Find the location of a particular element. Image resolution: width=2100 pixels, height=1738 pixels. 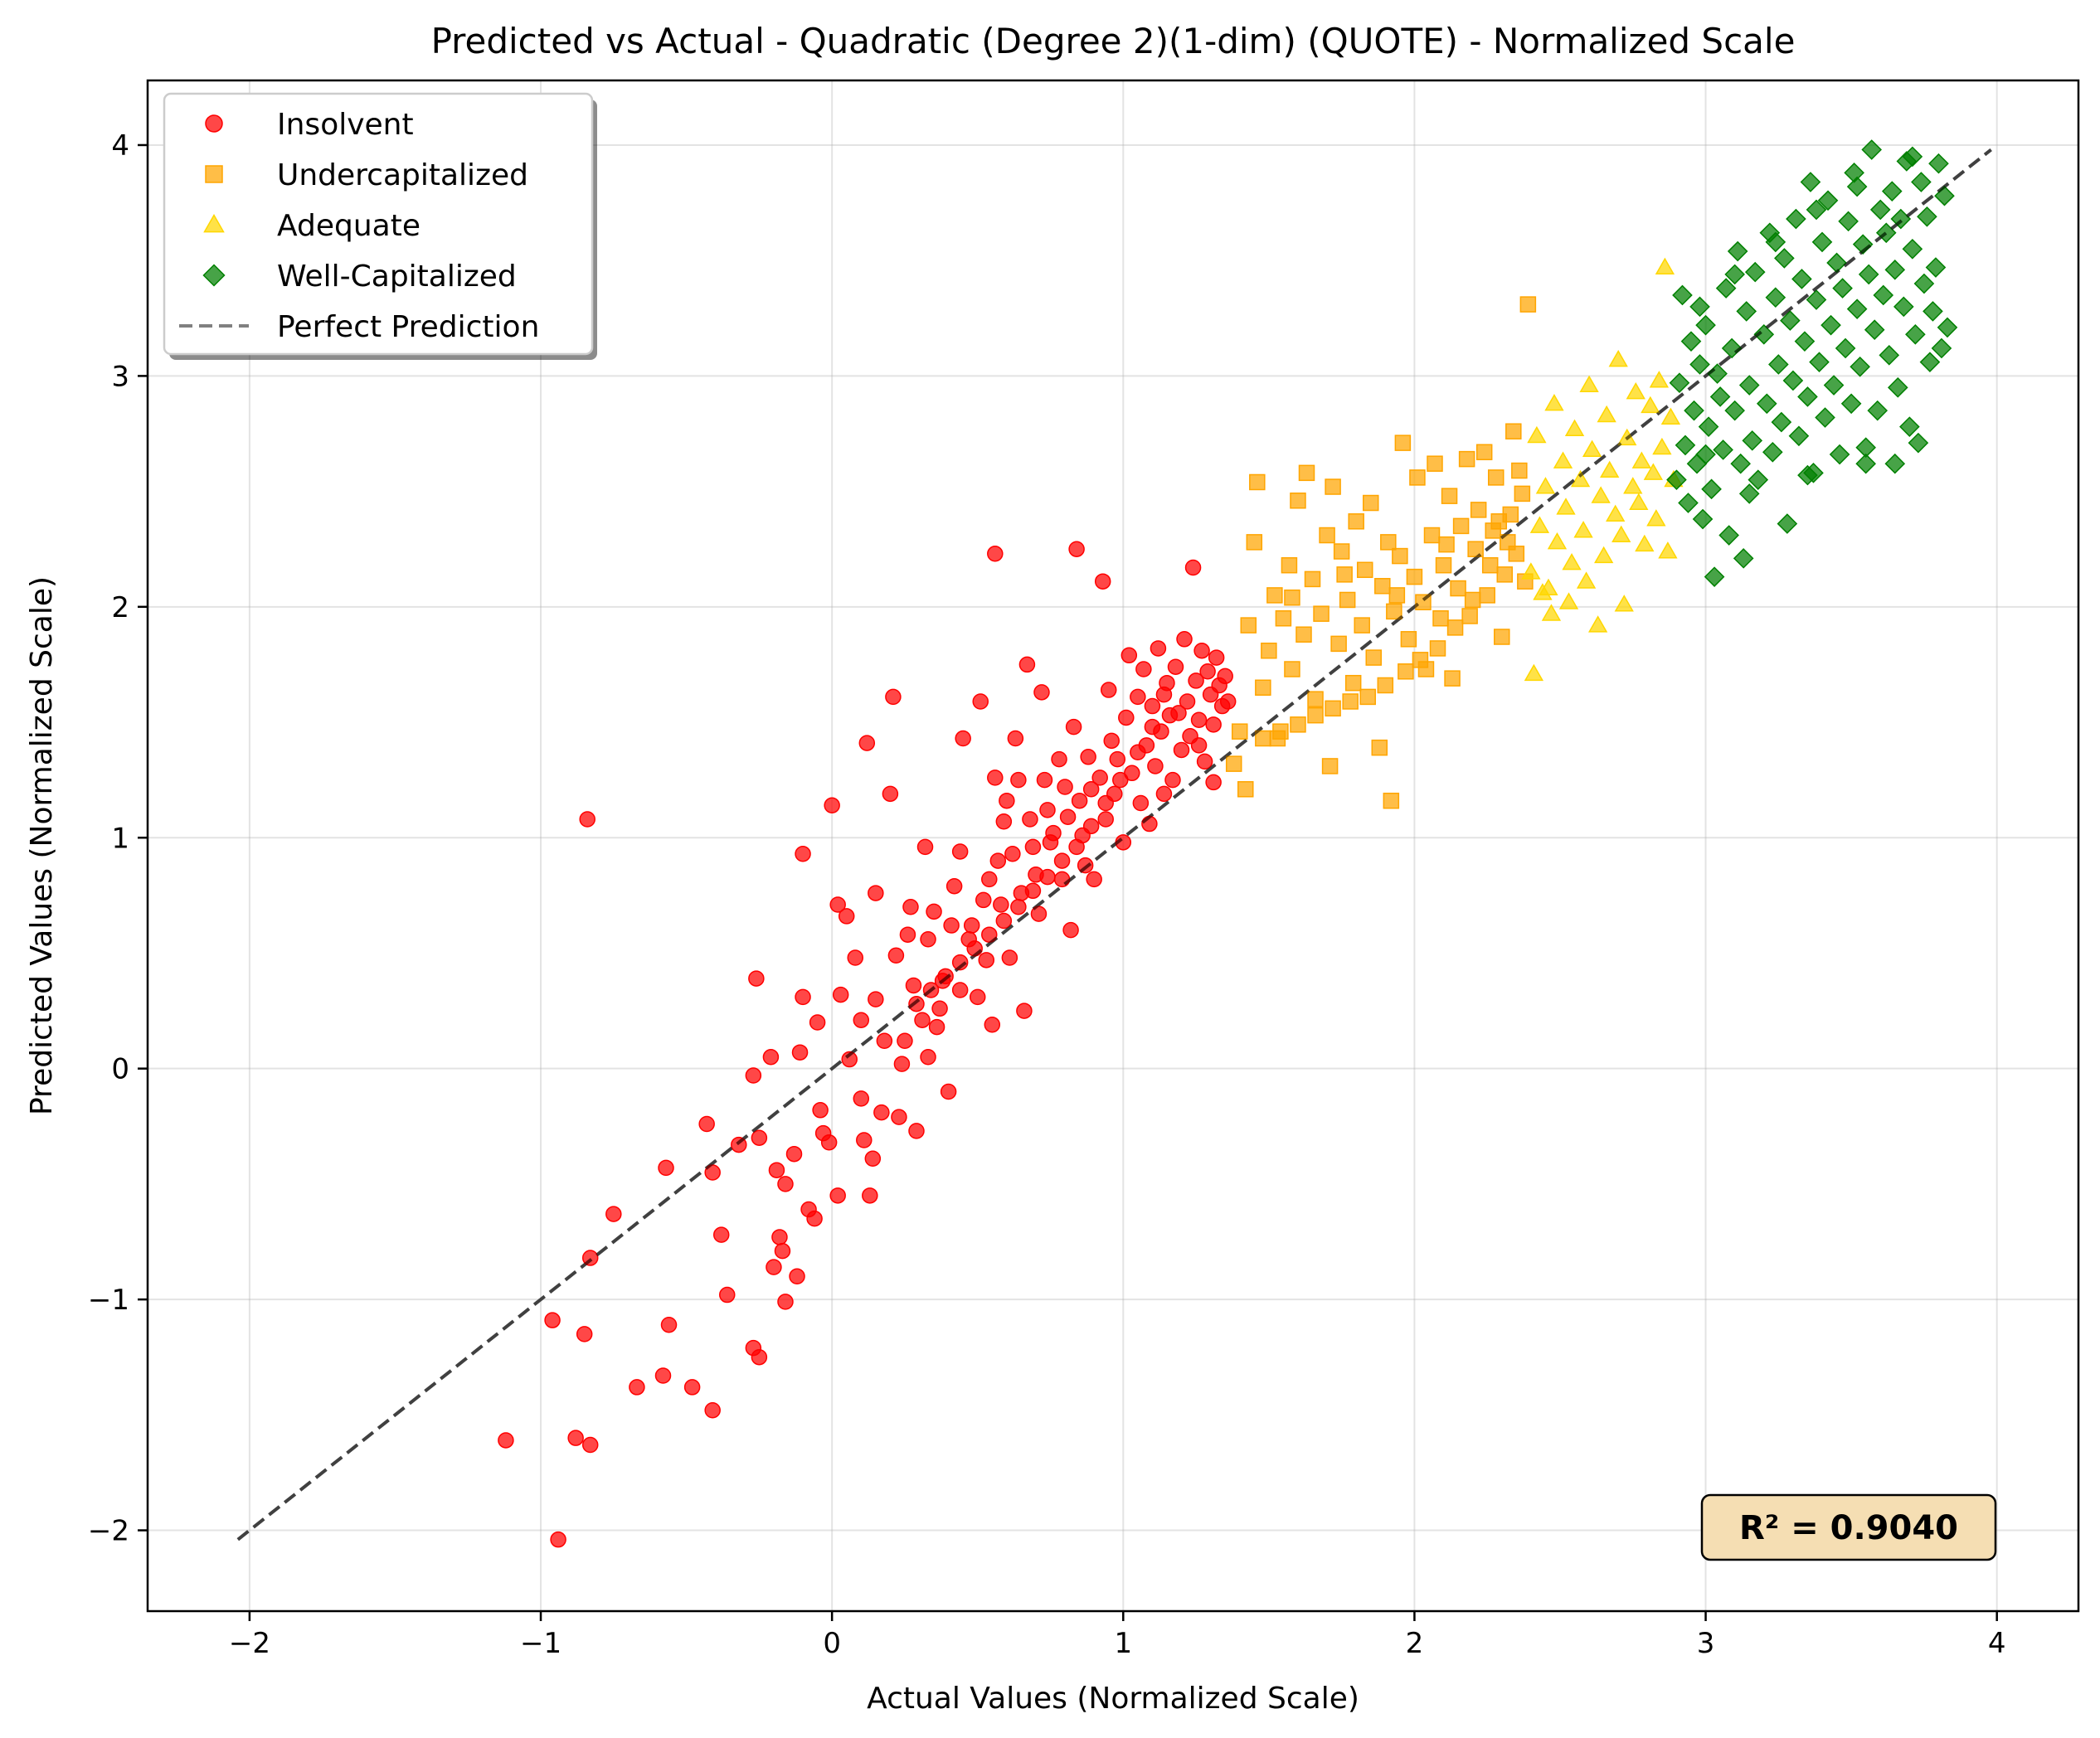

y-tick-label: 2 is located at coordinates (120, 608).